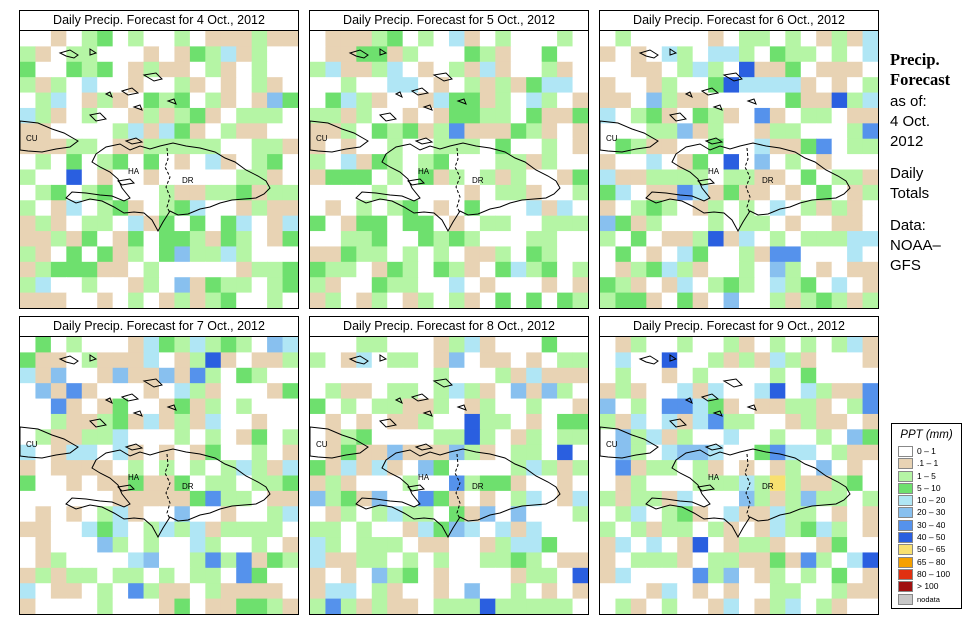  I want to click on data-line-2: NOAA–, so click(915, 245).